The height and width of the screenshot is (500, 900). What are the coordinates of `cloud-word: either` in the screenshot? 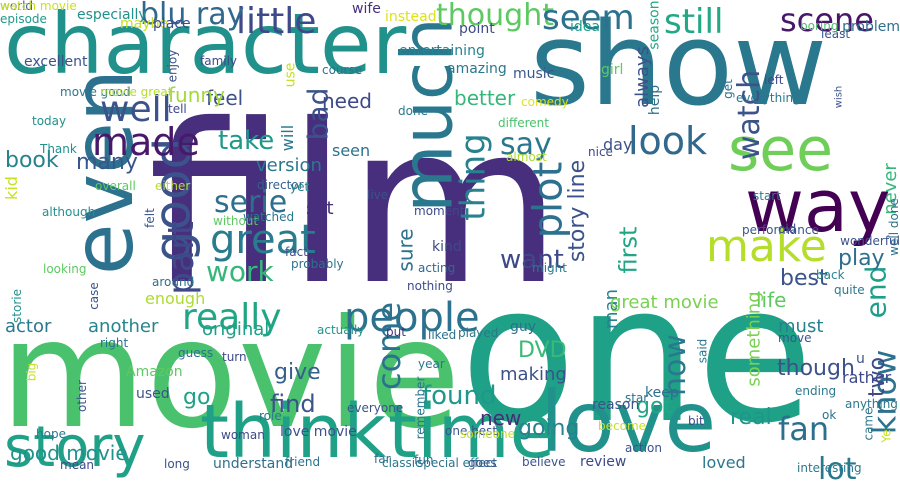 It's located at (173, 186).